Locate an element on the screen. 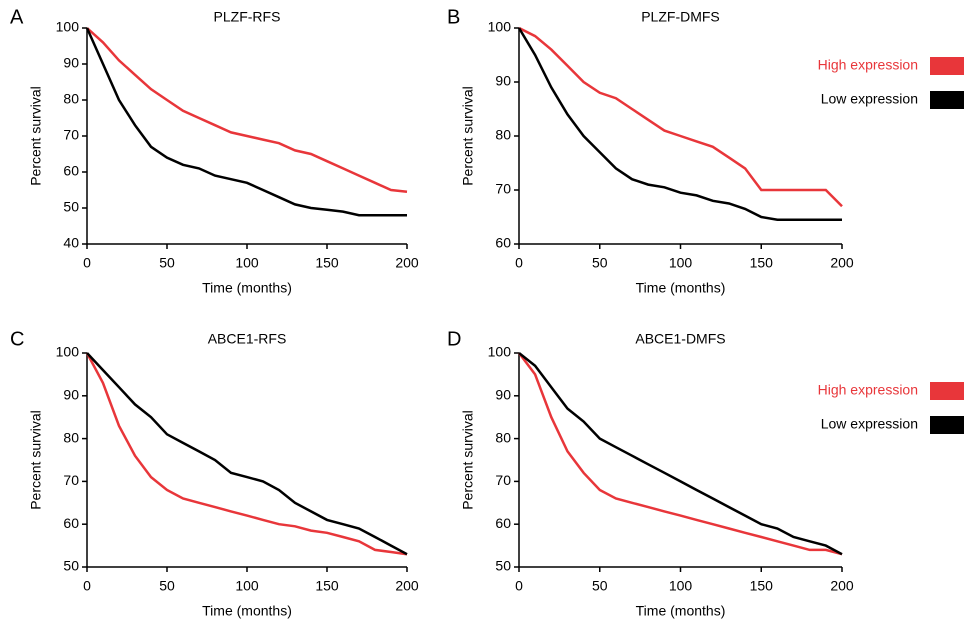 This screenshot has height=624, width=964. chart-title: PLZF-RFS is located at coordinates (247, 17).